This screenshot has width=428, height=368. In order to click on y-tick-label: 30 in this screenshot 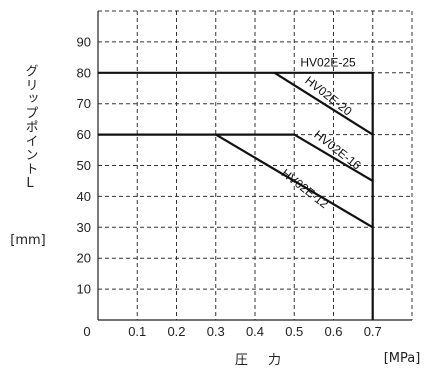, I will do `click(84, 227)`.